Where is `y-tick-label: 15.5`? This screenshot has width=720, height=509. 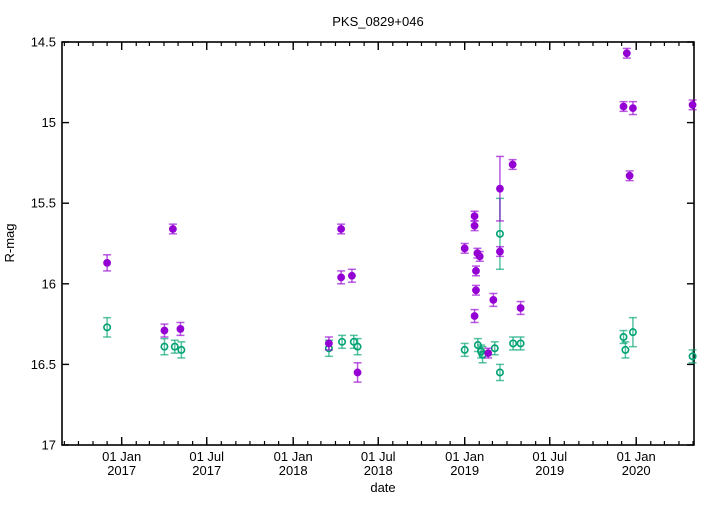 y-tick-label: 15.5 is located at coordinates (43, 203).